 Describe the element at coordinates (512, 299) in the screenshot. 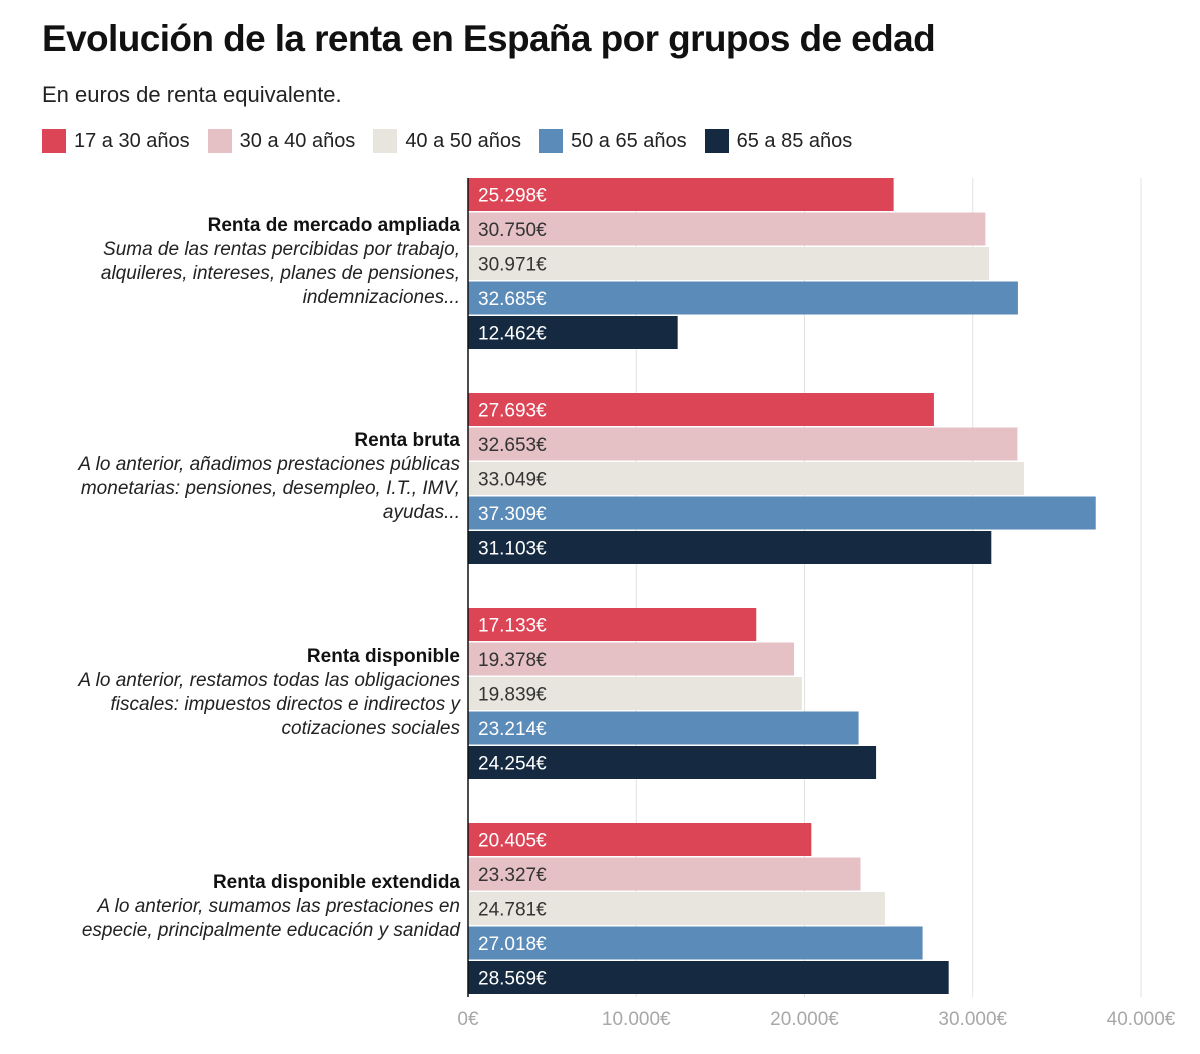

I see `bar-value-label: 32.685€` at that location.